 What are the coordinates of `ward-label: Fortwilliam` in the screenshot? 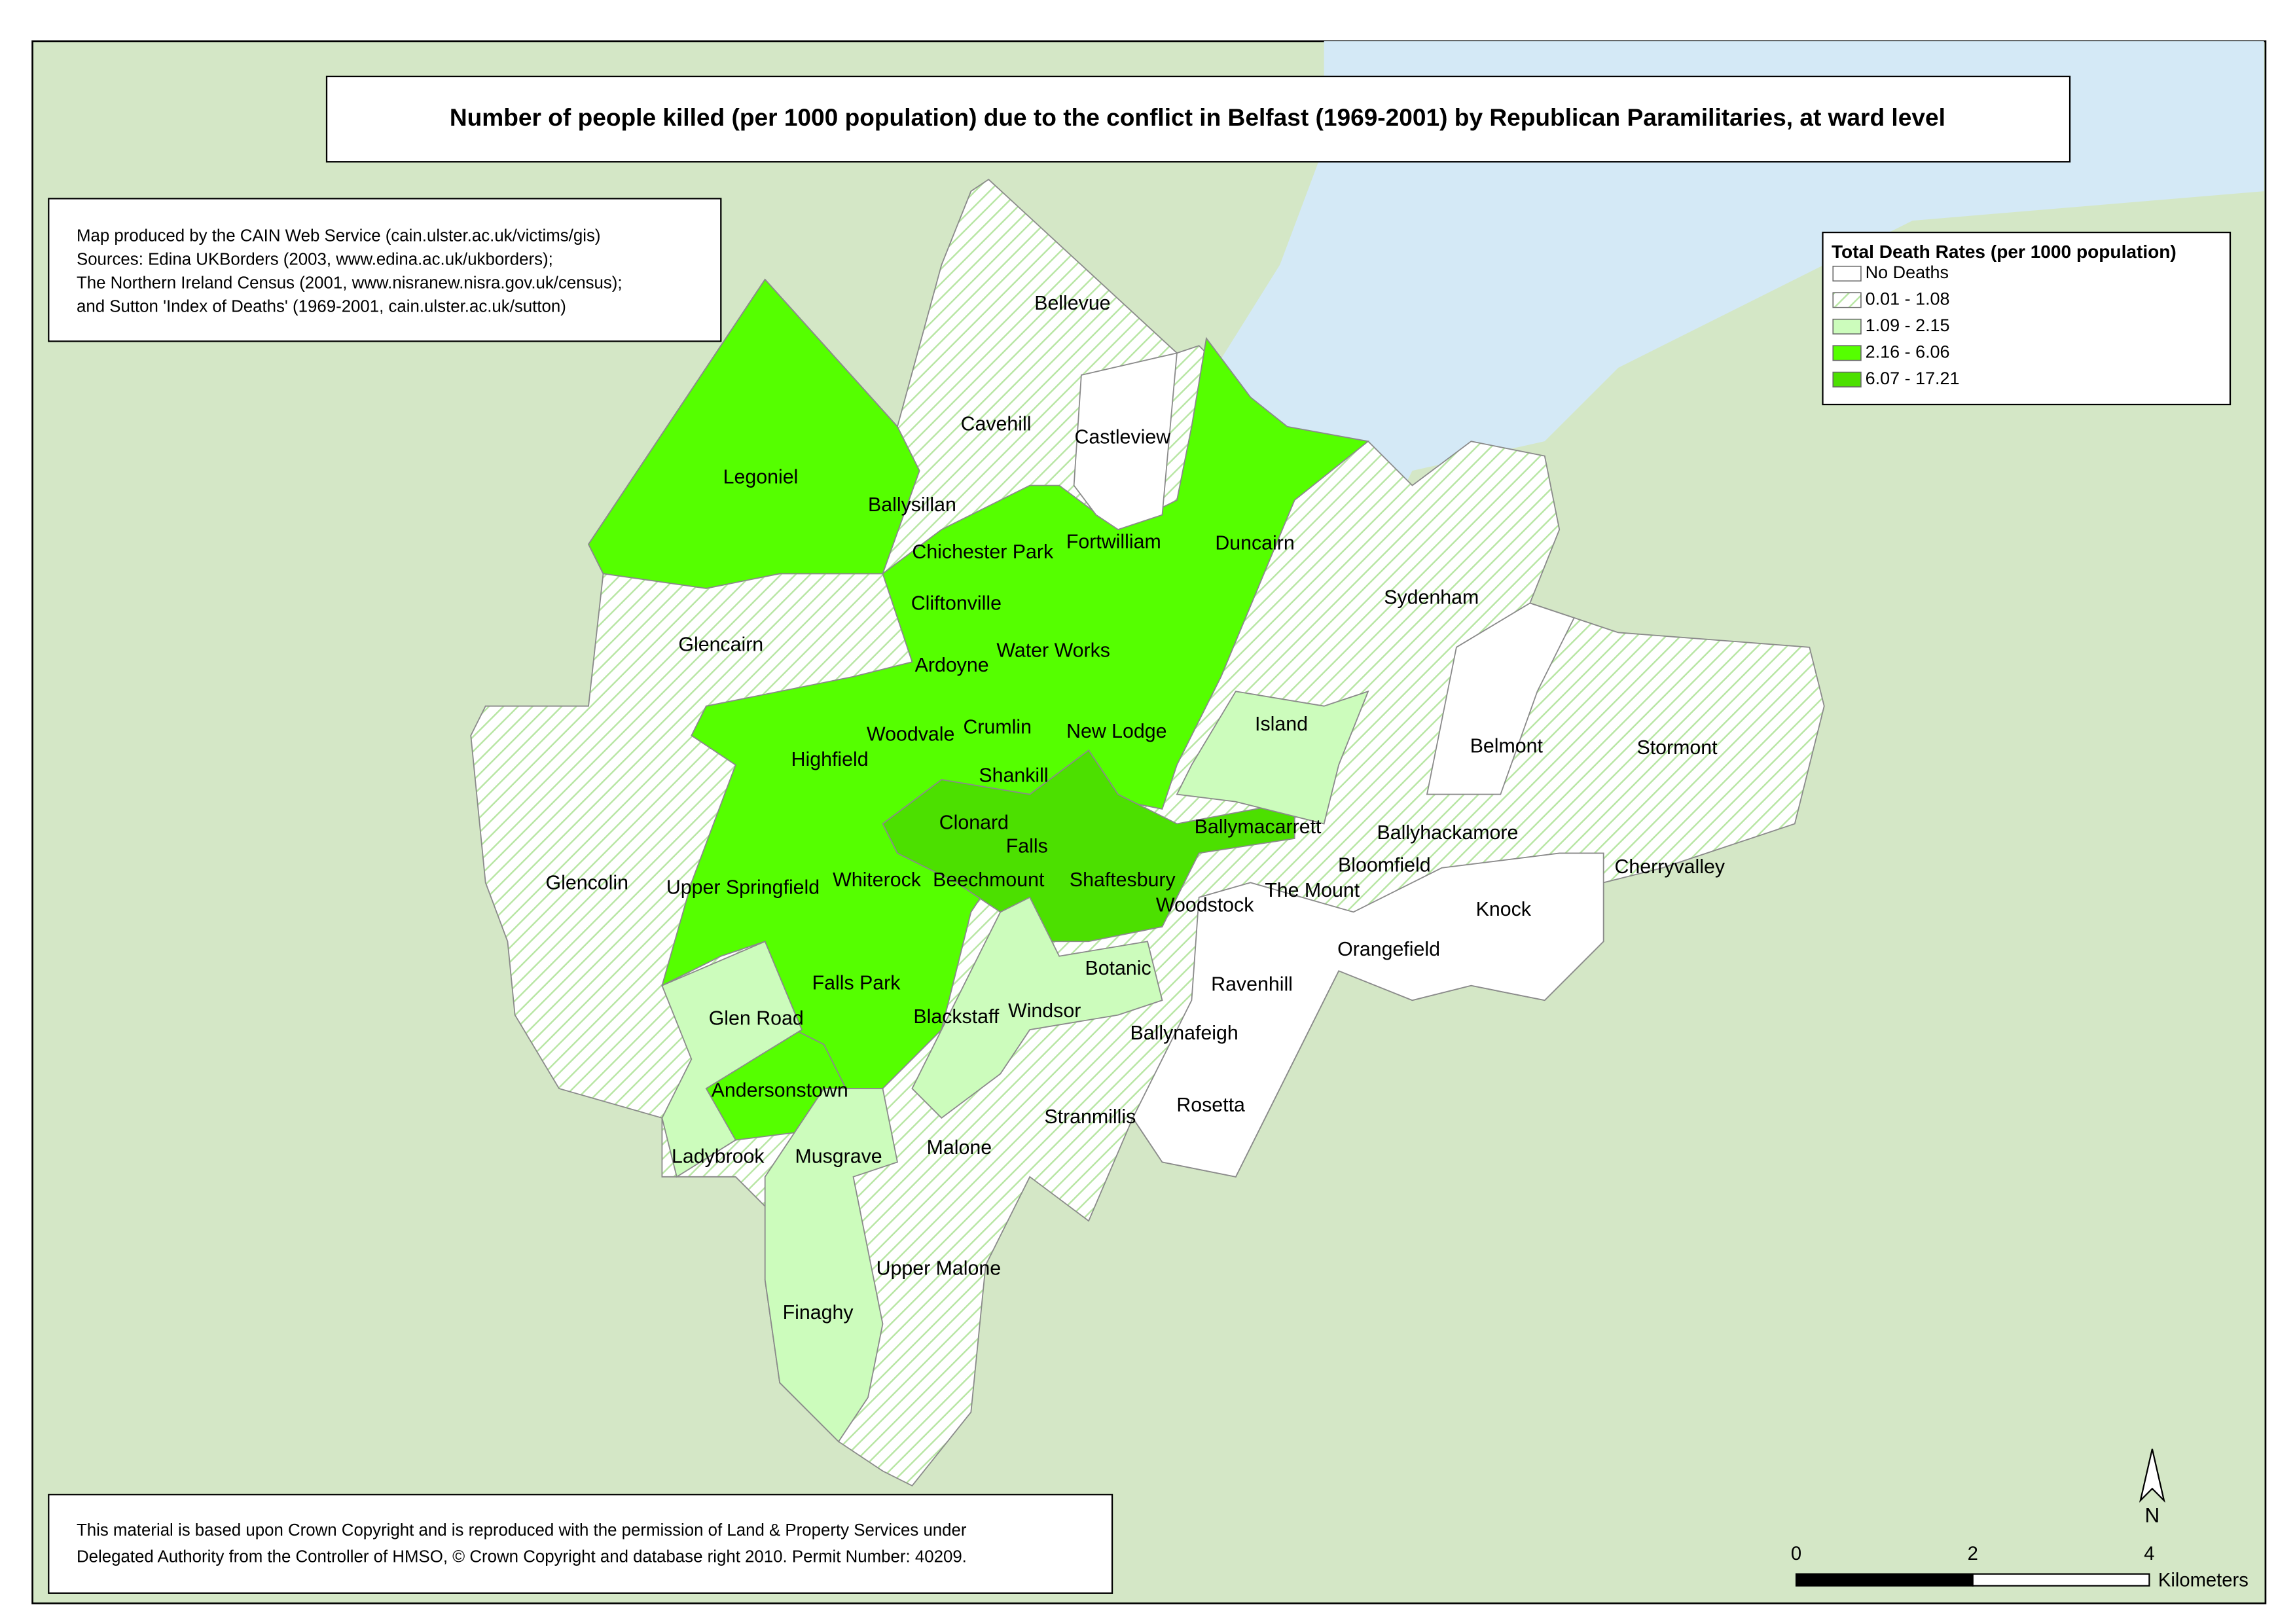 It's located at (1114, 541).